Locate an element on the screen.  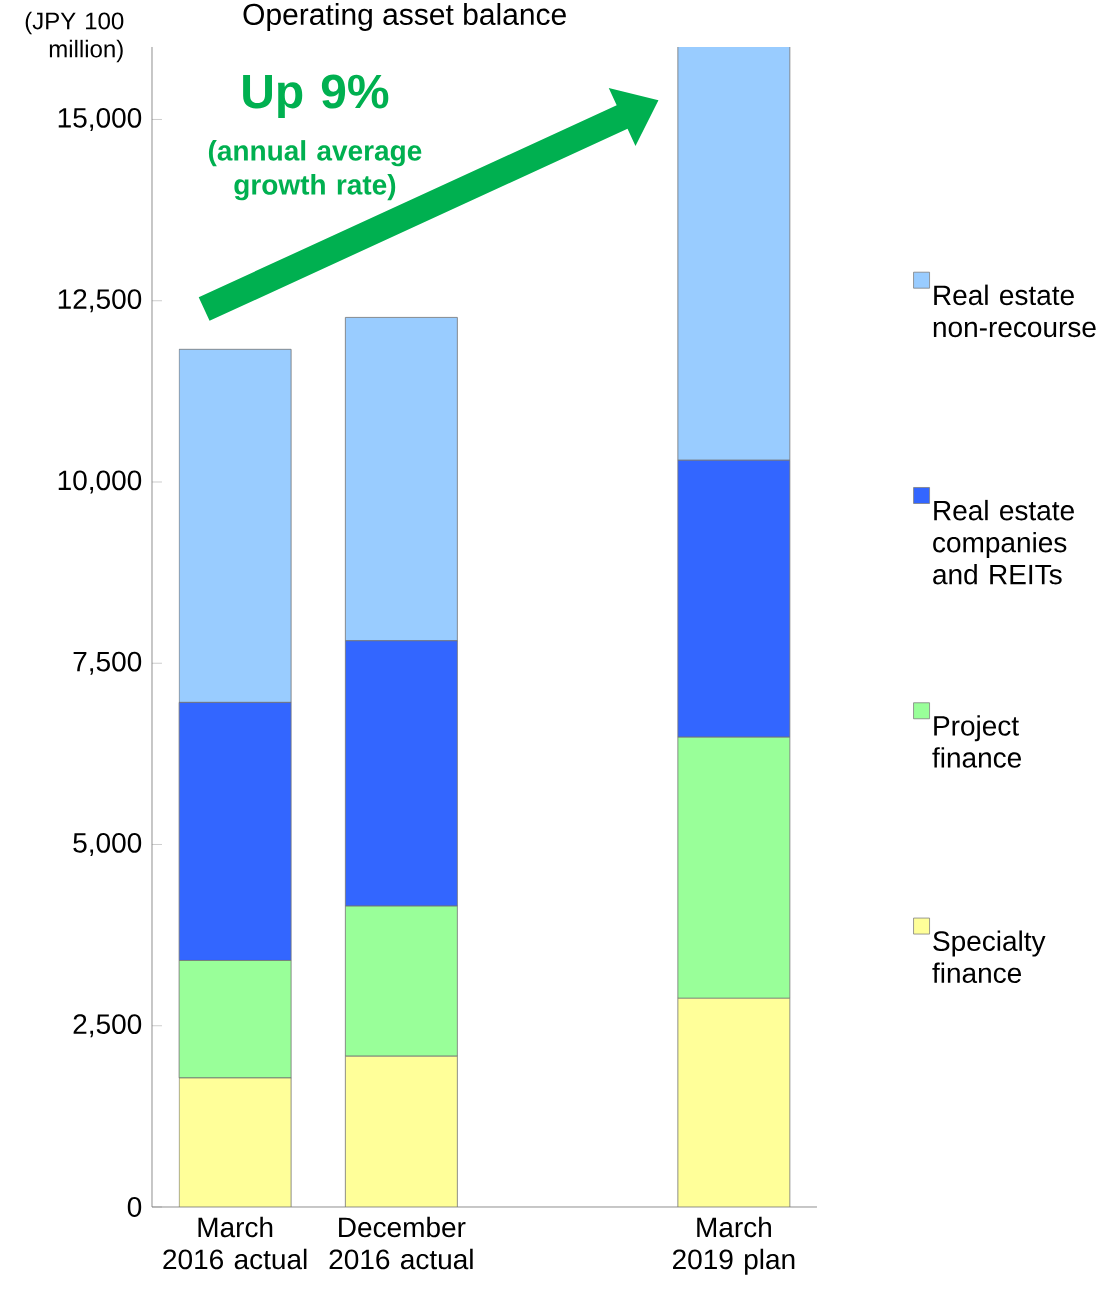
y-tick-label: 15,000 is located at coordinates (100, 119).